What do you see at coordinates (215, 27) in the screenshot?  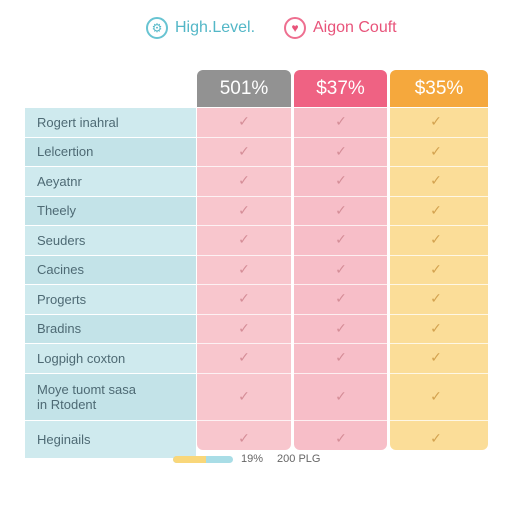 I see `brand-label: High.Level.` at bounding box center [215, 27].